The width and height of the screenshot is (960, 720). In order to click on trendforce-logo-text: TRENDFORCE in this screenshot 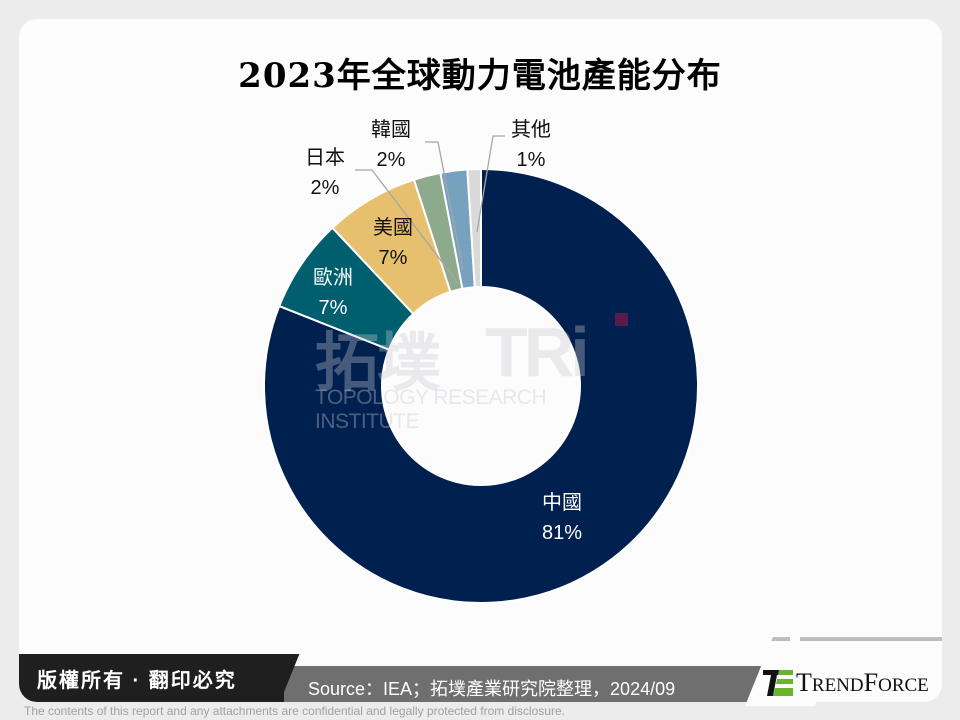, I will do `click(862, 682)`.